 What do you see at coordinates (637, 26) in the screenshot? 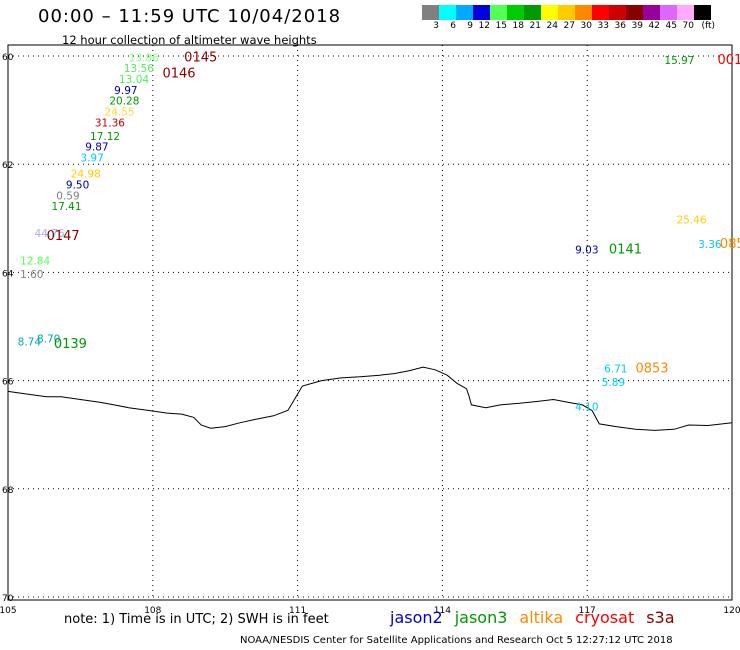
I see `legend-label: 39` at bounding box center [637, 26].